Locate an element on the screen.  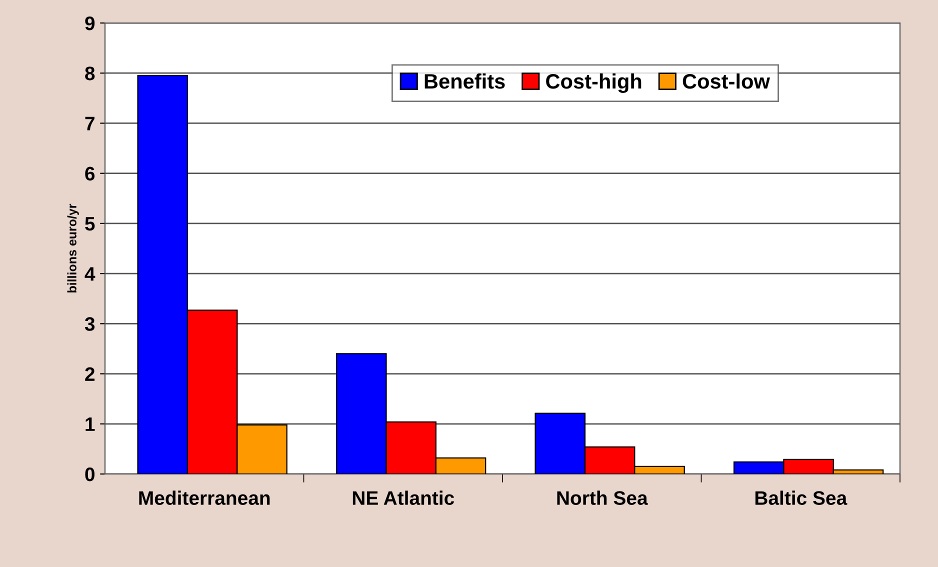
y-tick-label: 9 is located at coordinates (90, 23).